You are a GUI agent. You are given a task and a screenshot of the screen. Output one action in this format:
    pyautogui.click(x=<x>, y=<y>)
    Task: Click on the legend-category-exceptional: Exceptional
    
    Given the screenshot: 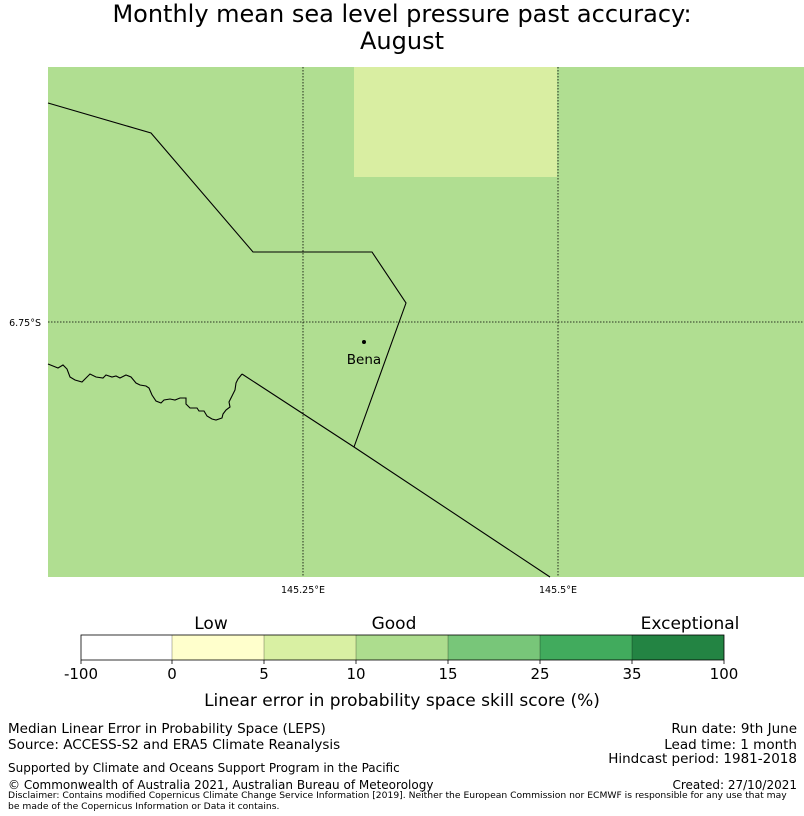 What is the action you would take?
    pyautogui.click(x=690, y=624)
    